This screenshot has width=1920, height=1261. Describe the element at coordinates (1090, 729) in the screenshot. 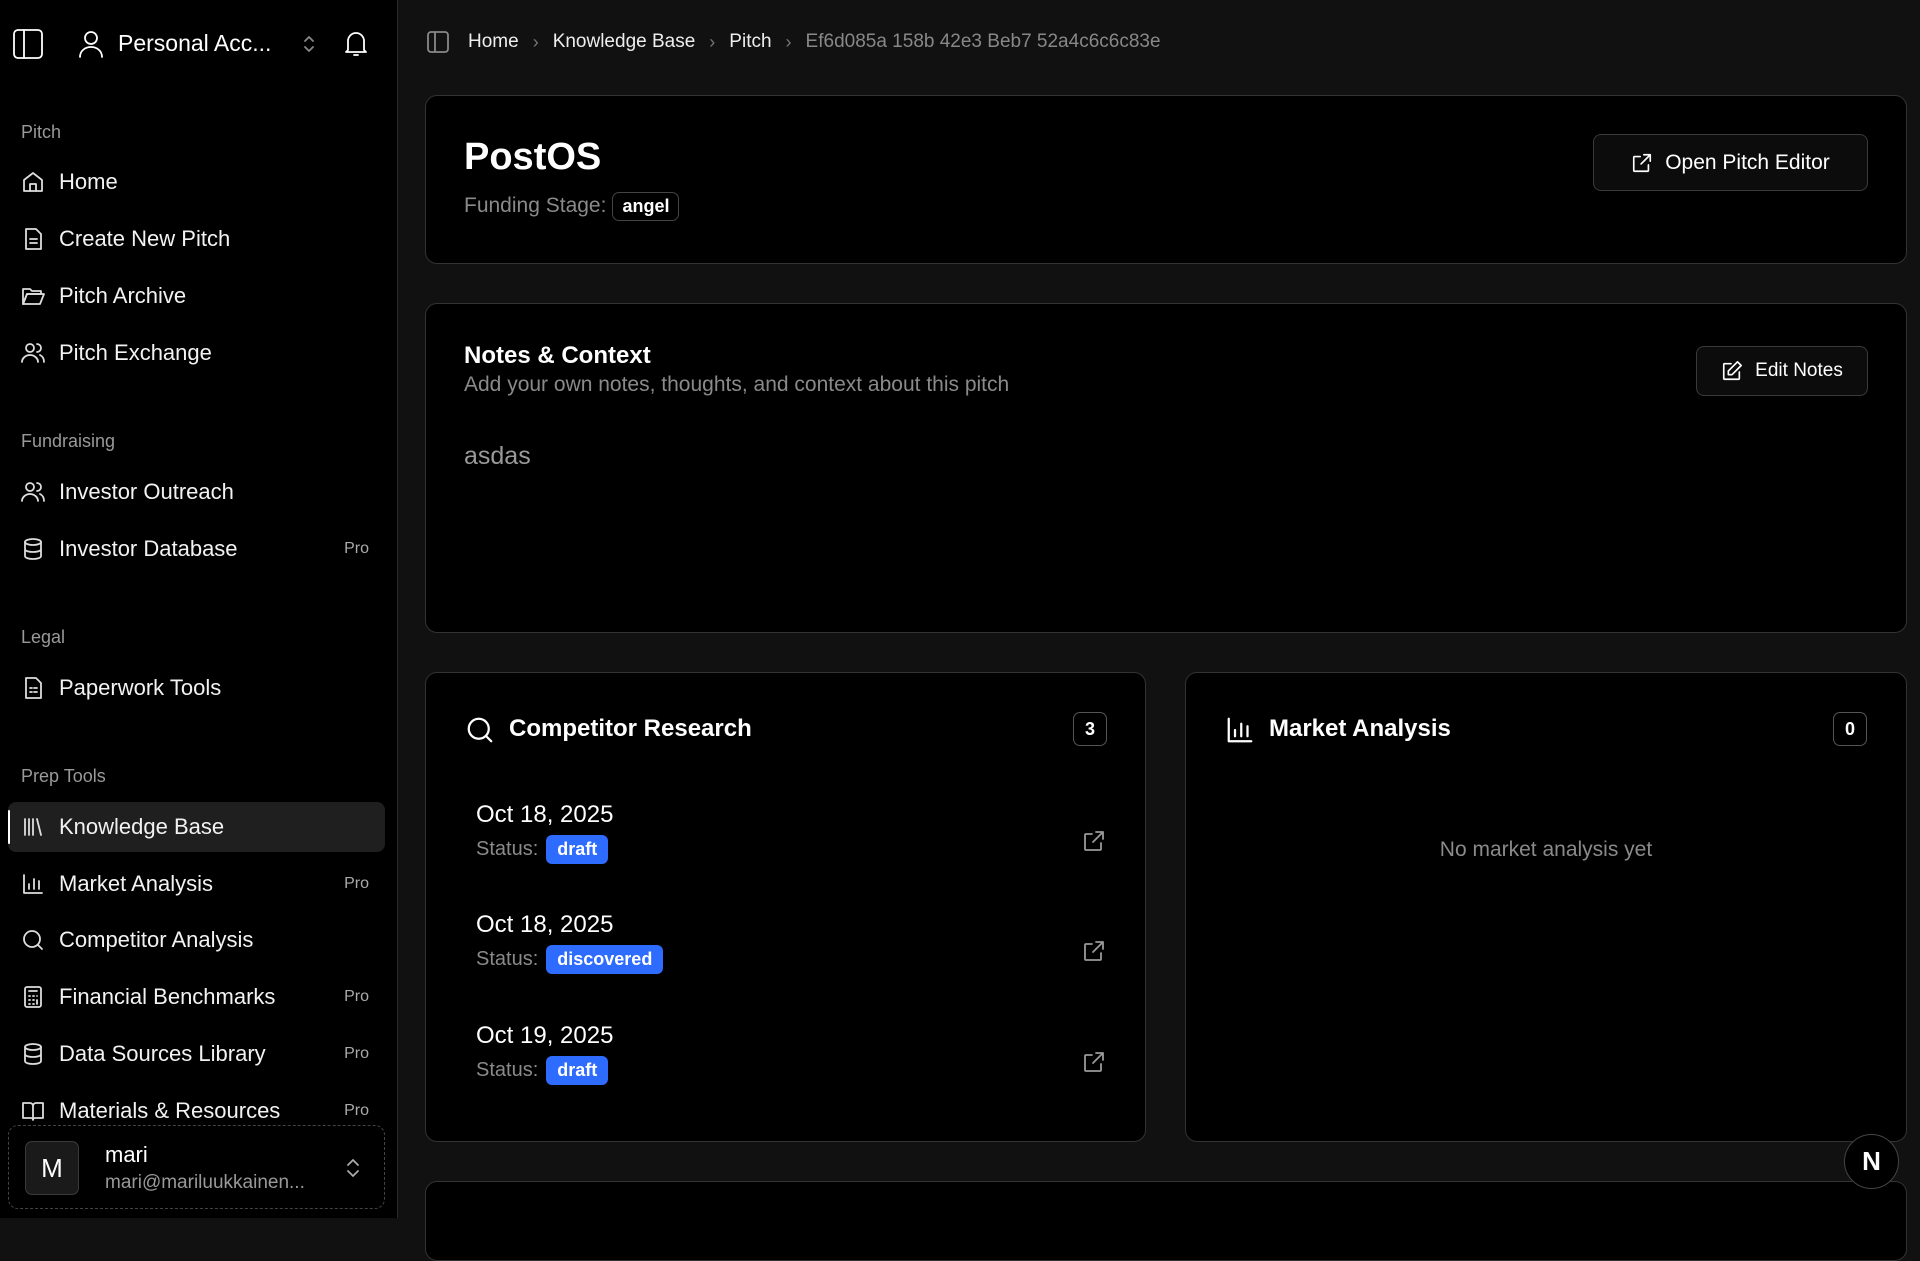

I see `competitor-count-badge: 3` at that location.